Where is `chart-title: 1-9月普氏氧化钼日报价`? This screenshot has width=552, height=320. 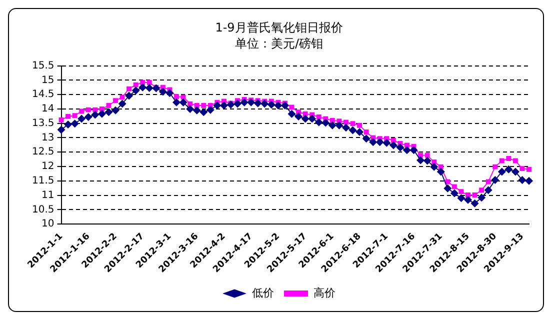 chart-title: 1-9月普氏氧化钼日报价 is located at coordinates (279, 27).